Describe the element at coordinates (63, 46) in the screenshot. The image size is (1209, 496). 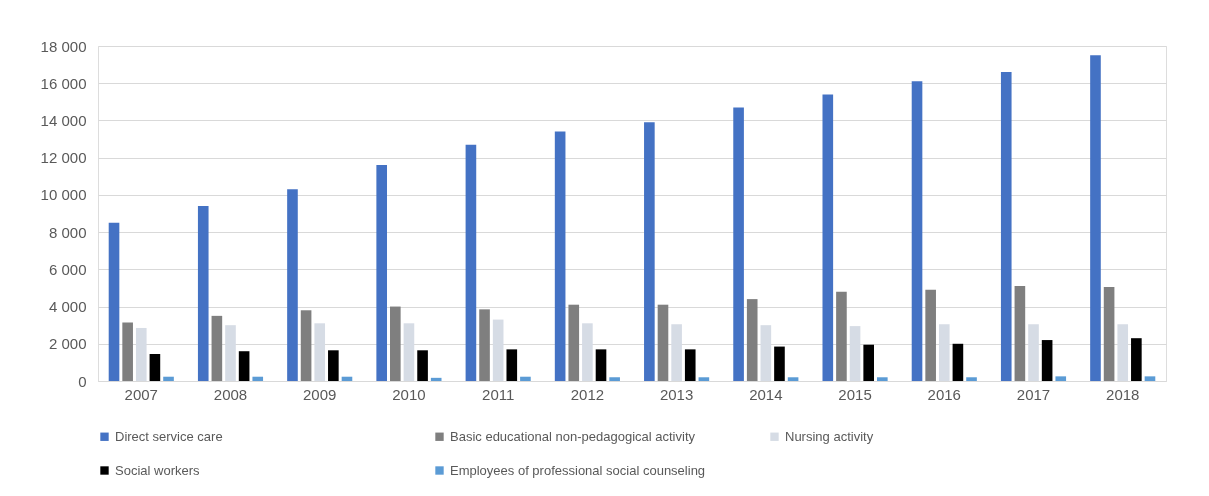
I see `y-tick-label: 18 000` at that location.